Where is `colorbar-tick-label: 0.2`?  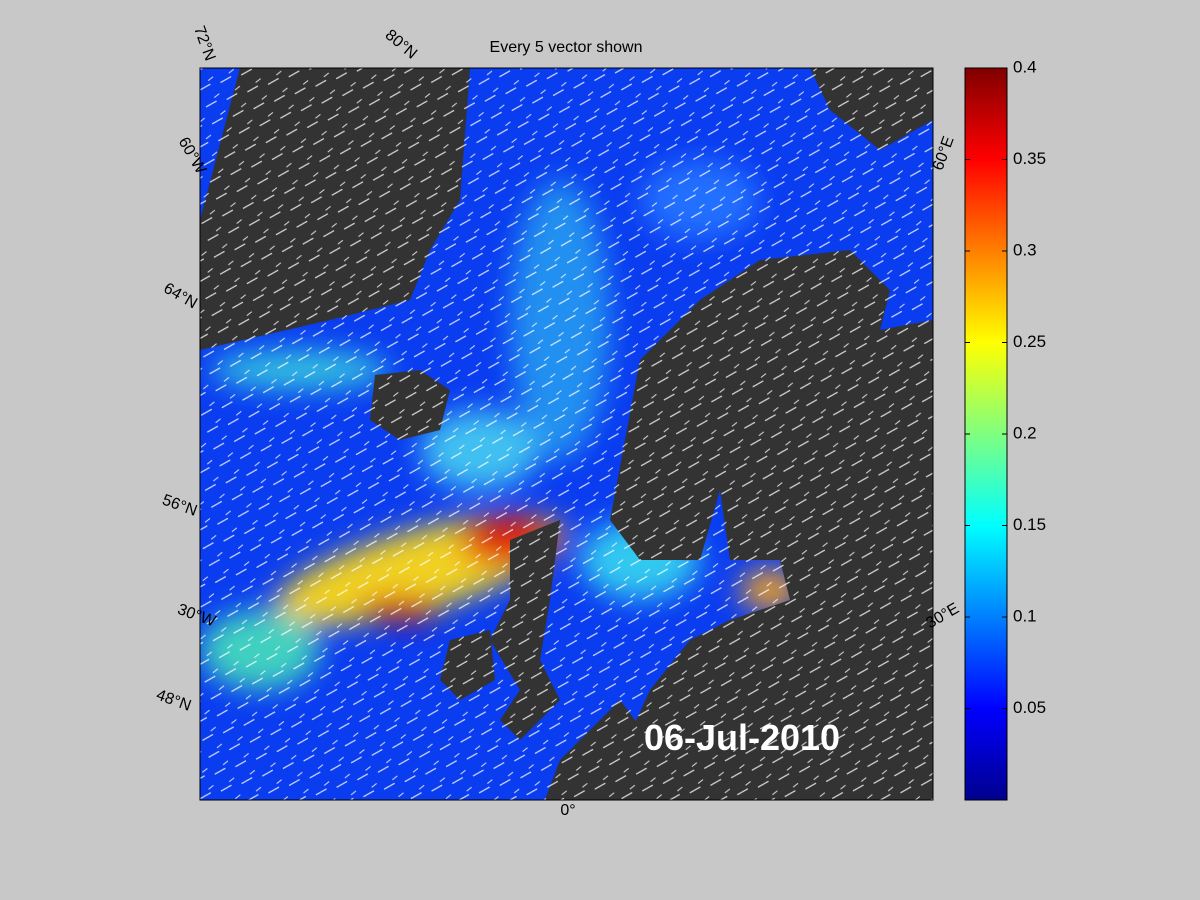 colorbar-tick-label: 0.2 is located at coordinates (1025, 432).